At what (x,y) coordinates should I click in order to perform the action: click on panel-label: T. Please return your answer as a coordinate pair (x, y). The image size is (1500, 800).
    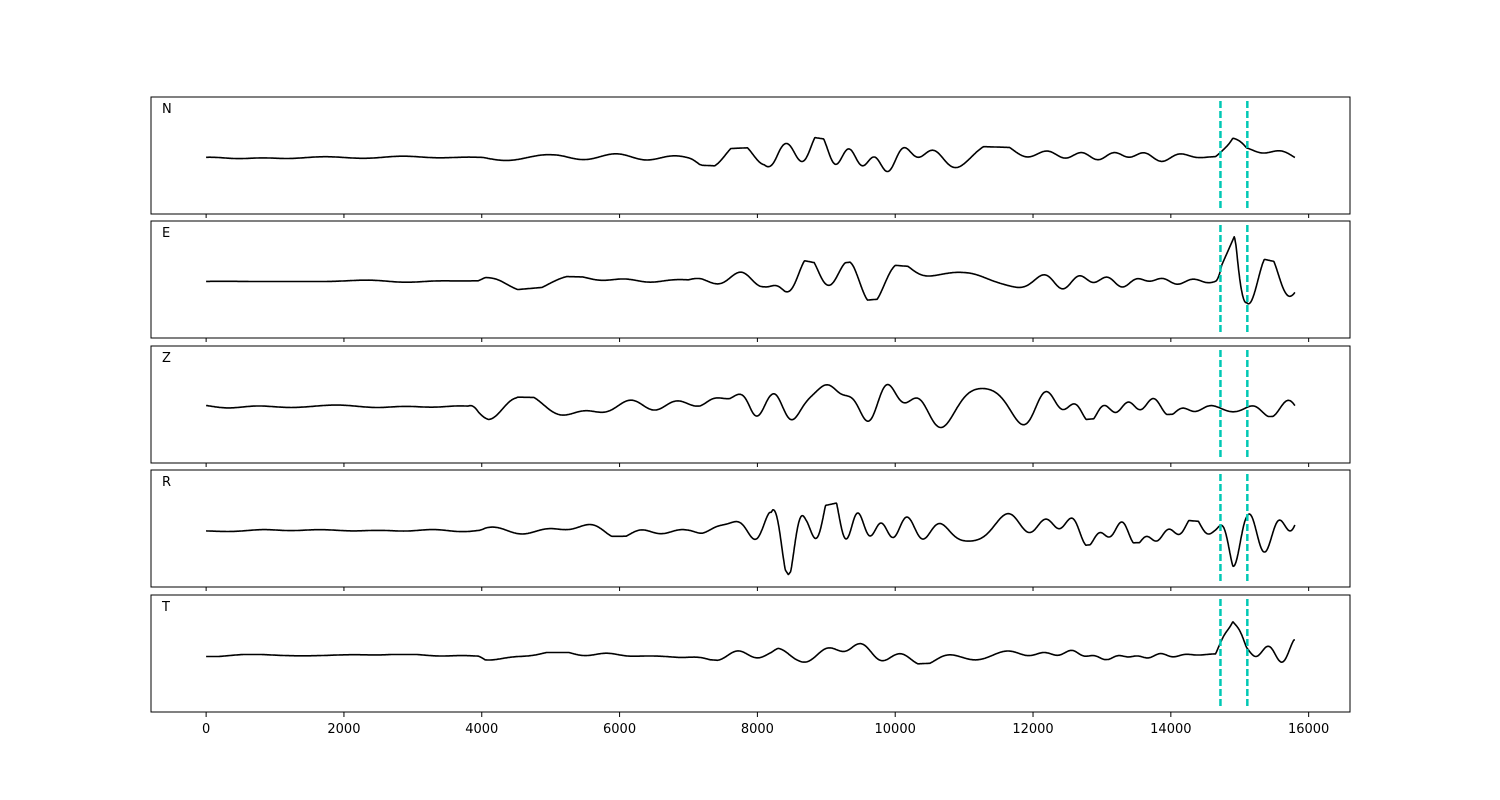
    Looking at the image, I should click on (165, 607).